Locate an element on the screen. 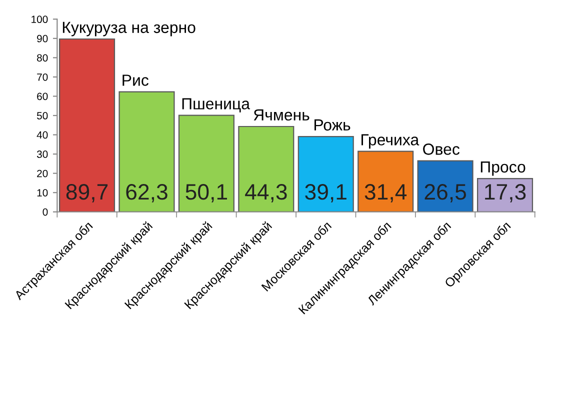 The height and width of the screenshot is (399, 566). annotation: Пшеница is located at coordinates (216, 105).